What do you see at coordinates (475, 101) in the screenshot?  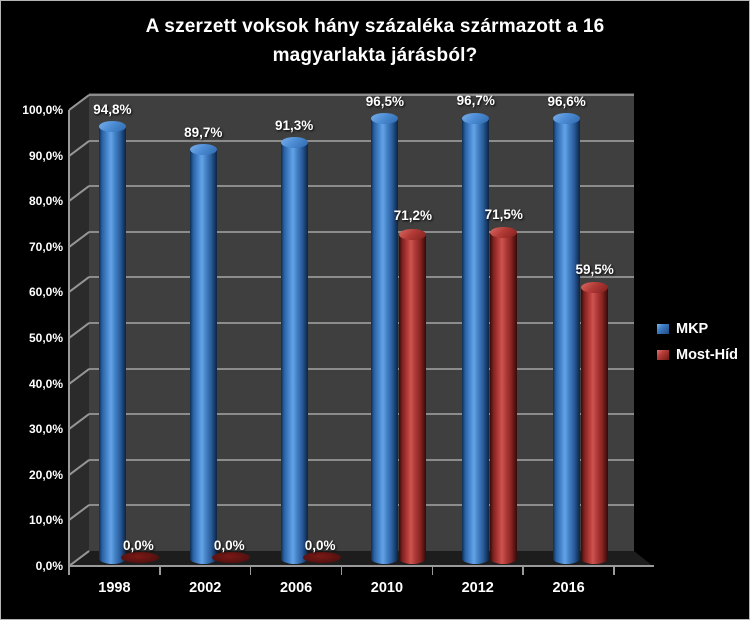 I see `mkp-value-label: 96,7%` at bounding box center [475, 101].